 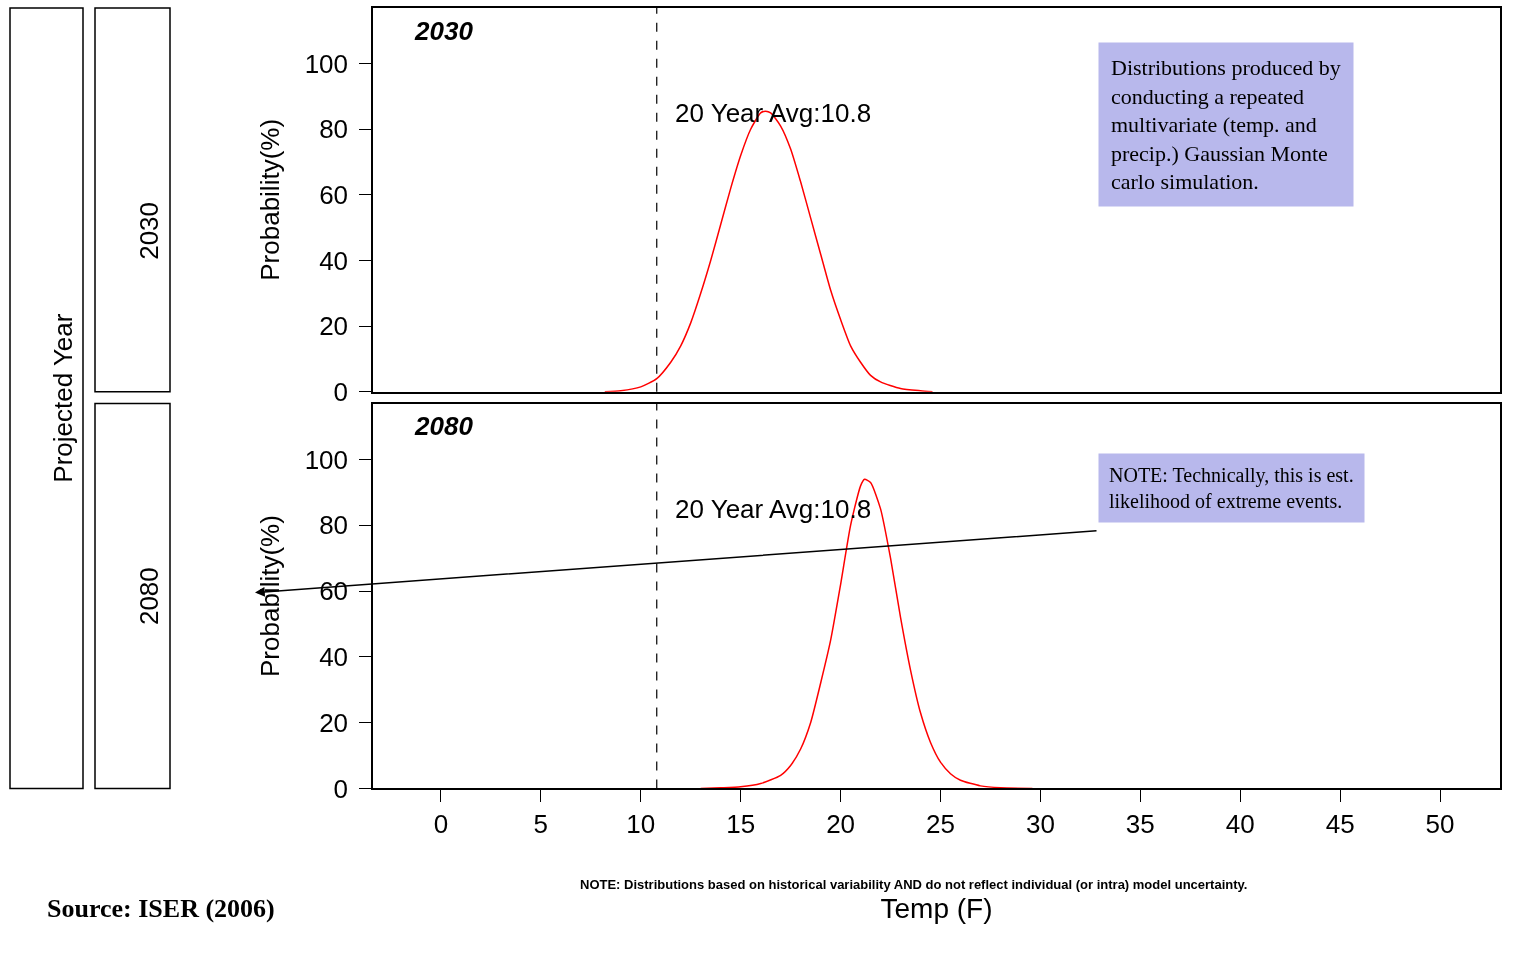 I want to click on x-tick-label: 0, so click(x=441, y=824).